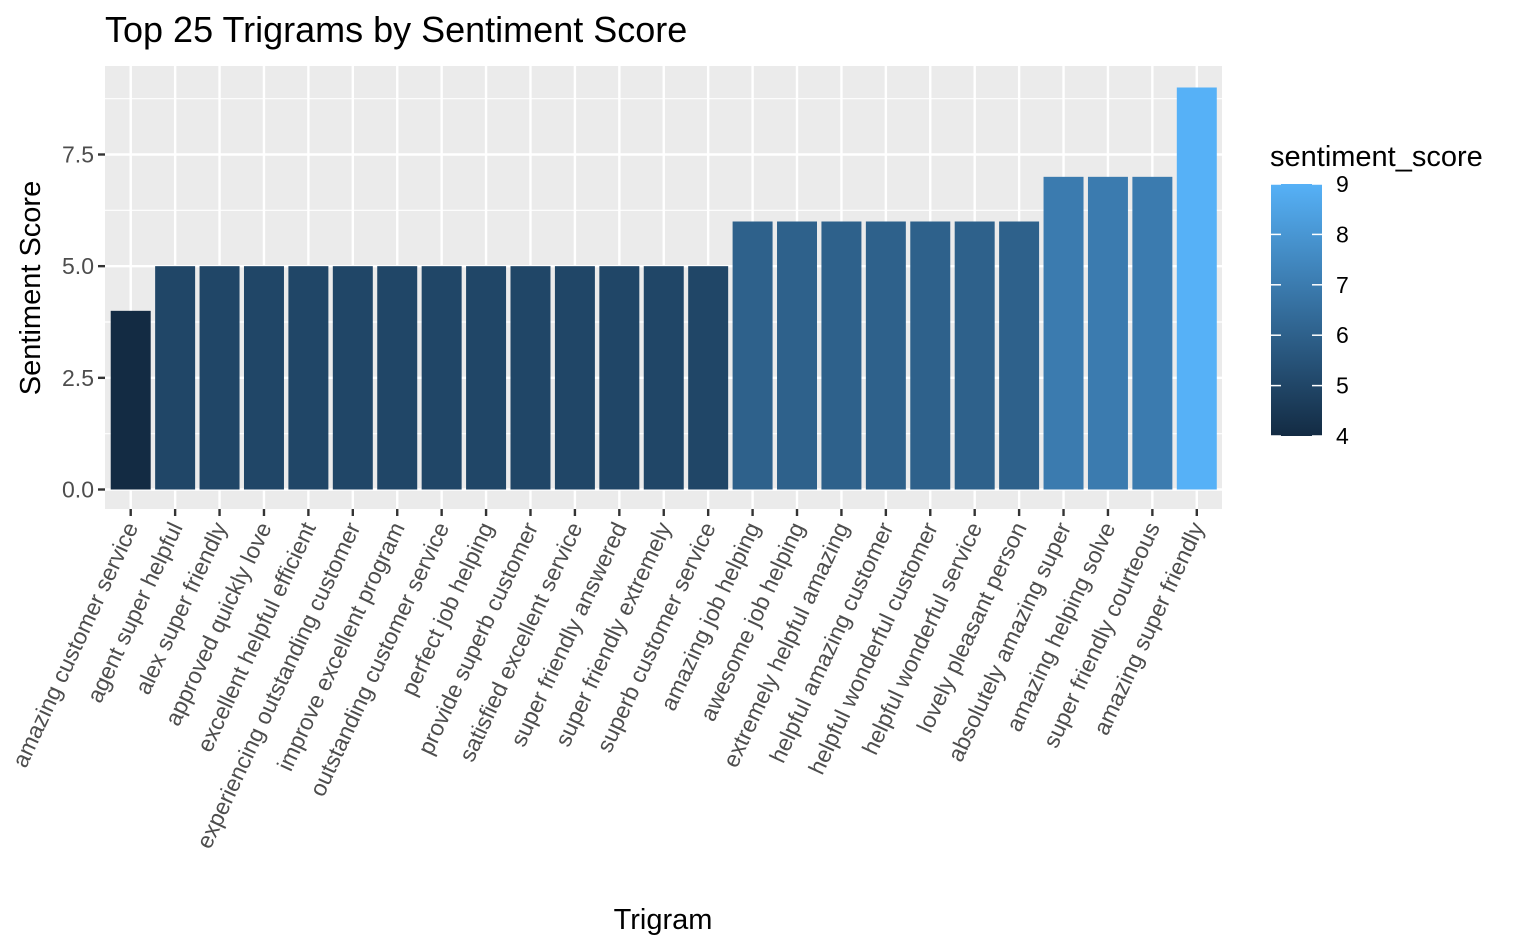 The width and height of the screenshot is (1540, 951). I want to click on y-tick-label: 7.5, so click(78, 155).